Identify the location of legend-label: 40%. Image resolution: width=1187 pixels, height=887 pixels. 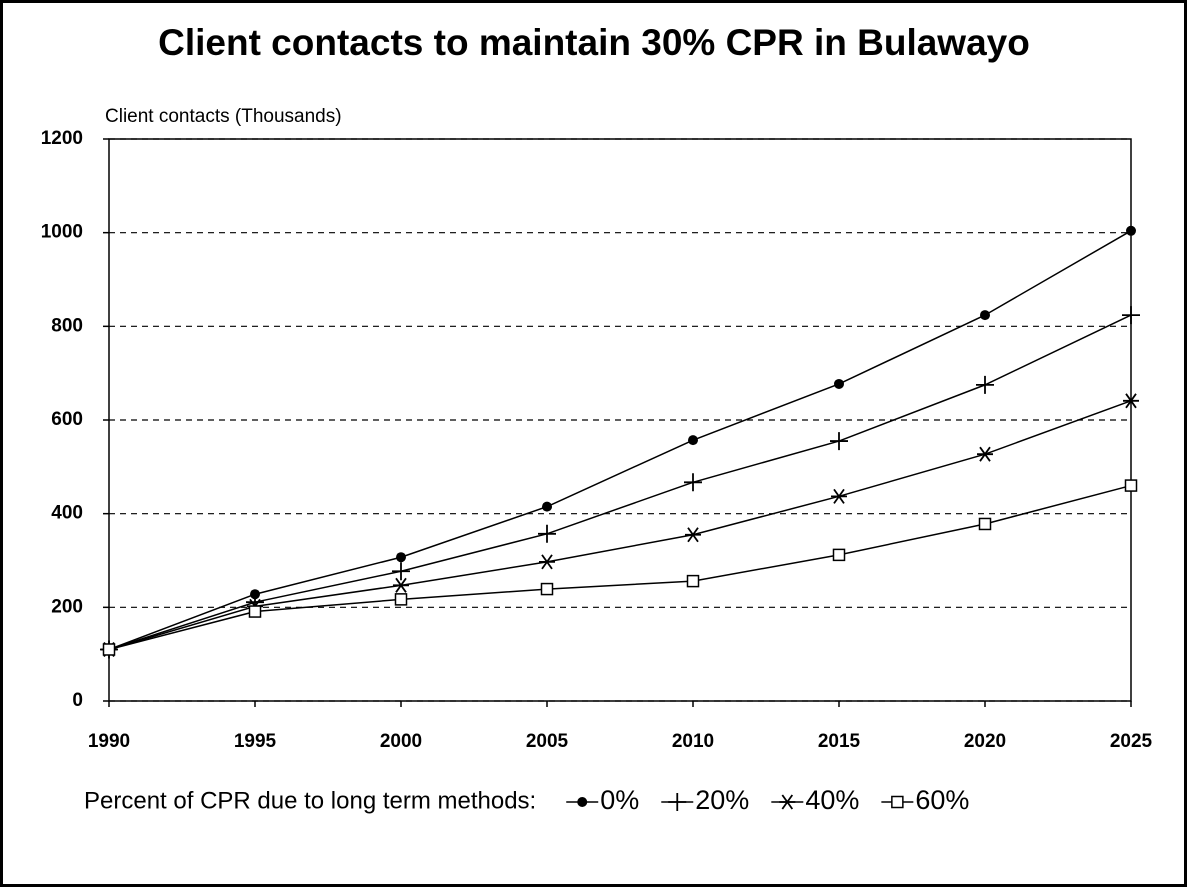
(832, 800).